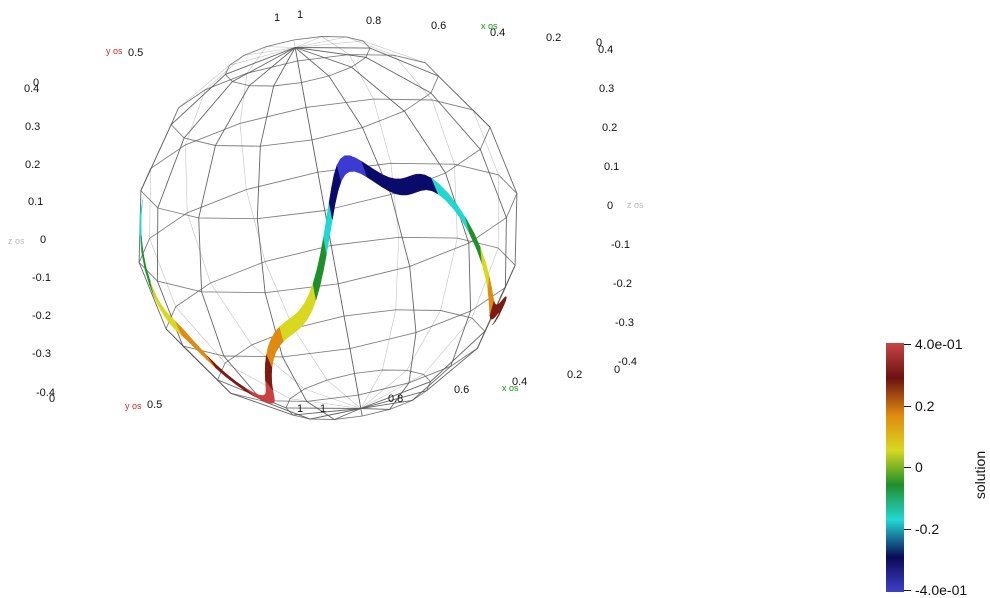 The height and width of the screenshot is (598, 990). Describe the element at coordinates (627, 362) in the screenshot. I see `right-z-tick: -0.4` at that location.